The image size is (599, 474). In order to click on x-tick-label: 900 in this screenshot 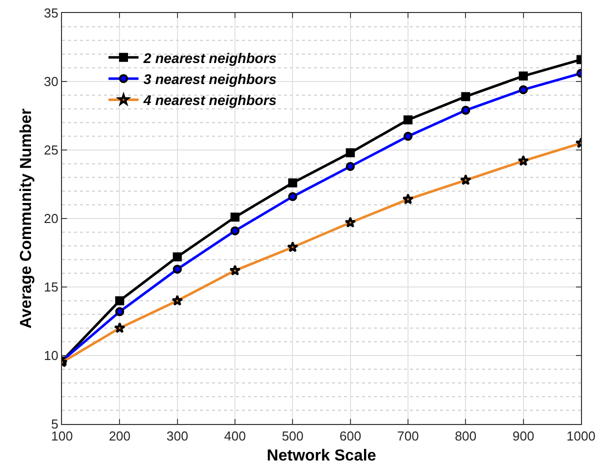, I will do `click(523, 436)`.